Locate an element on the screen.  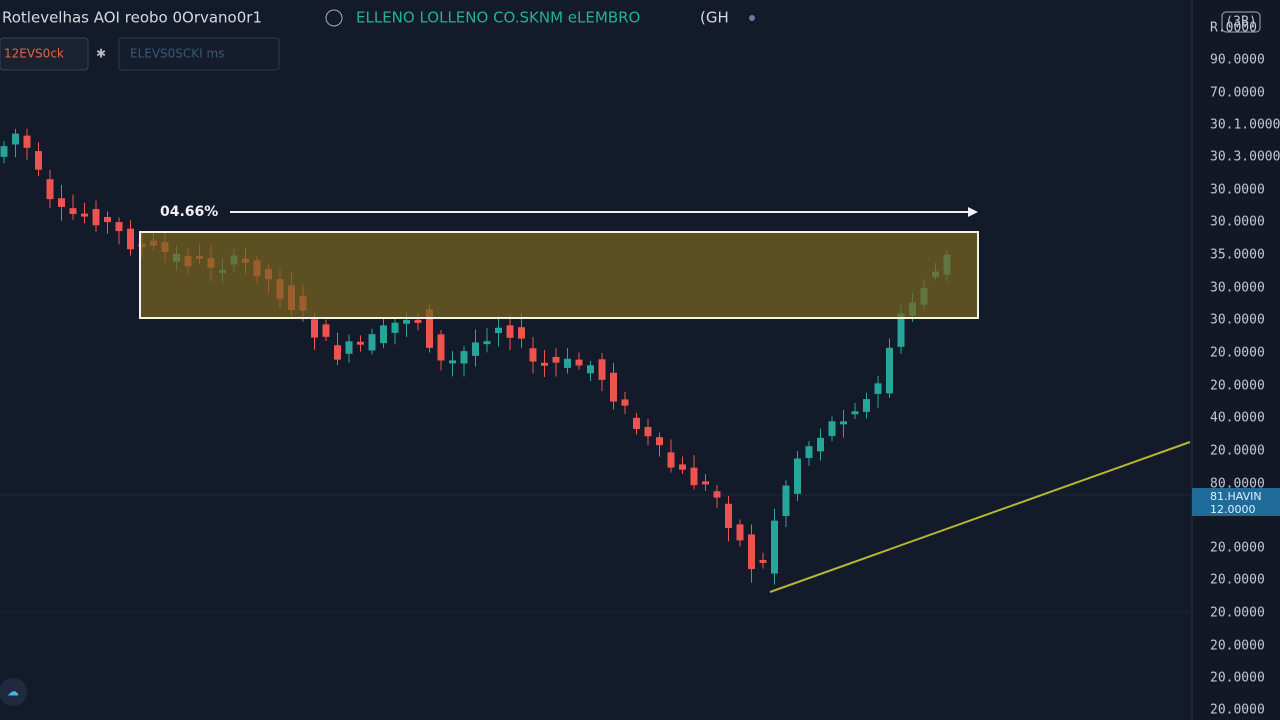
trend-line is located at coordinates (980, 517).